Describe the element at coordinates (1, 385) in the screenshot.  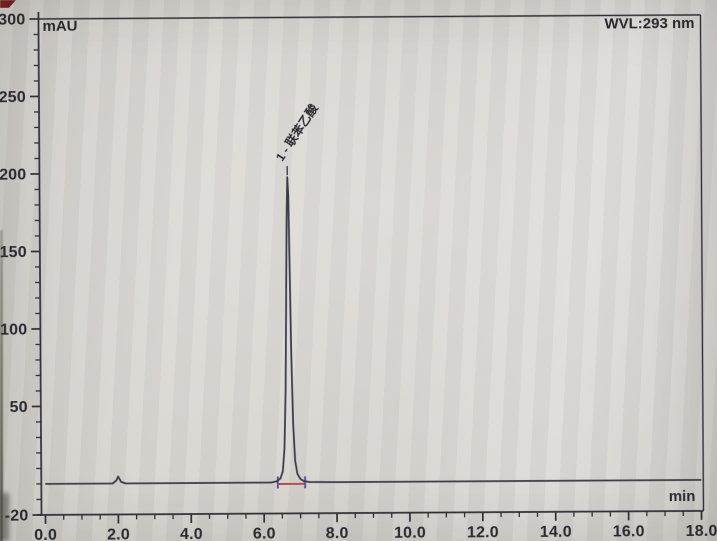
I see `photo-left-edge-shadow` at that location.